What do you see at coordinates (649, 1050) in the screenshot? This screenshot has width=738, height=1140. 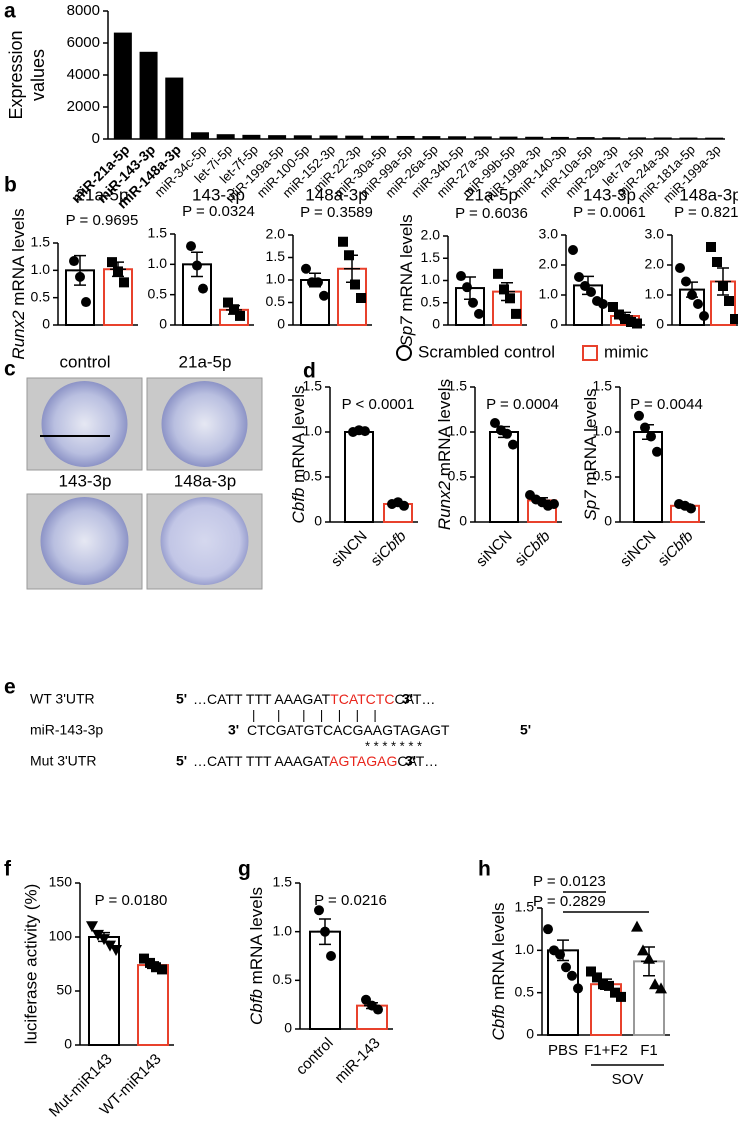 I see `x-tick-label: F1` at bounding box center [649, 1050].